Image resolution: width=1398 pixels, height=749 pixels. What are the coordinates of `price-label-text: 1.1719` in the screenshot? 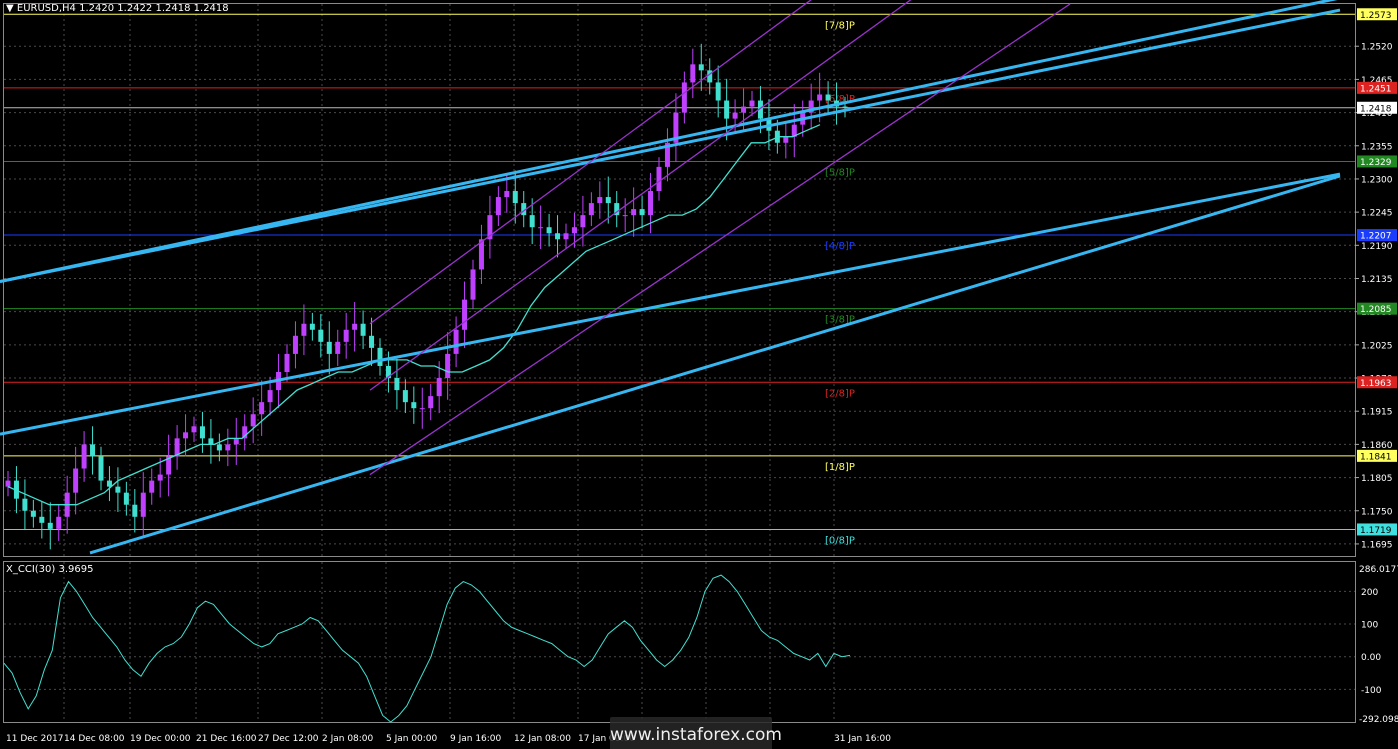 It's located at (1376, 531).